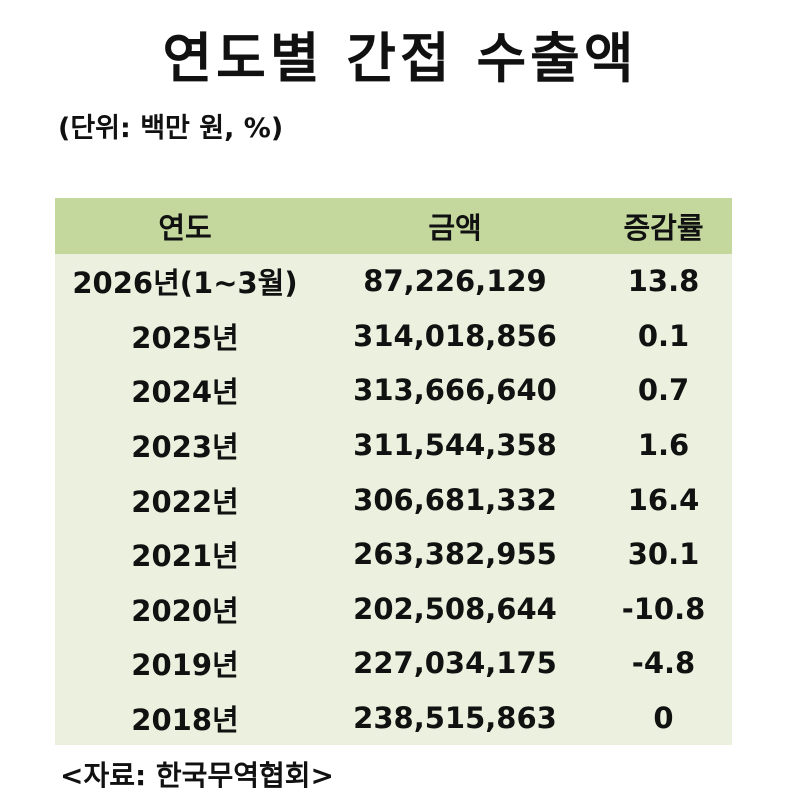 This screenshot has width=800, height=806. Describe the element at coordinates (455, 554) in the screenshot. I see `table-cell: 263,382,955` at that location.